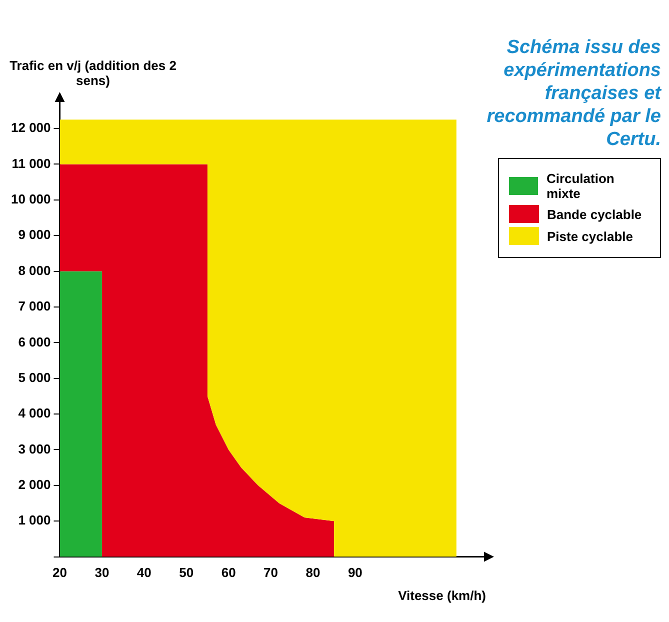 This screenshot has height=622, width=669. Describe the element at coordinates (93, 73) in the screenshot. I see `y-axis-title: Trafic en v/j (addition des 2 sens)` at that location.